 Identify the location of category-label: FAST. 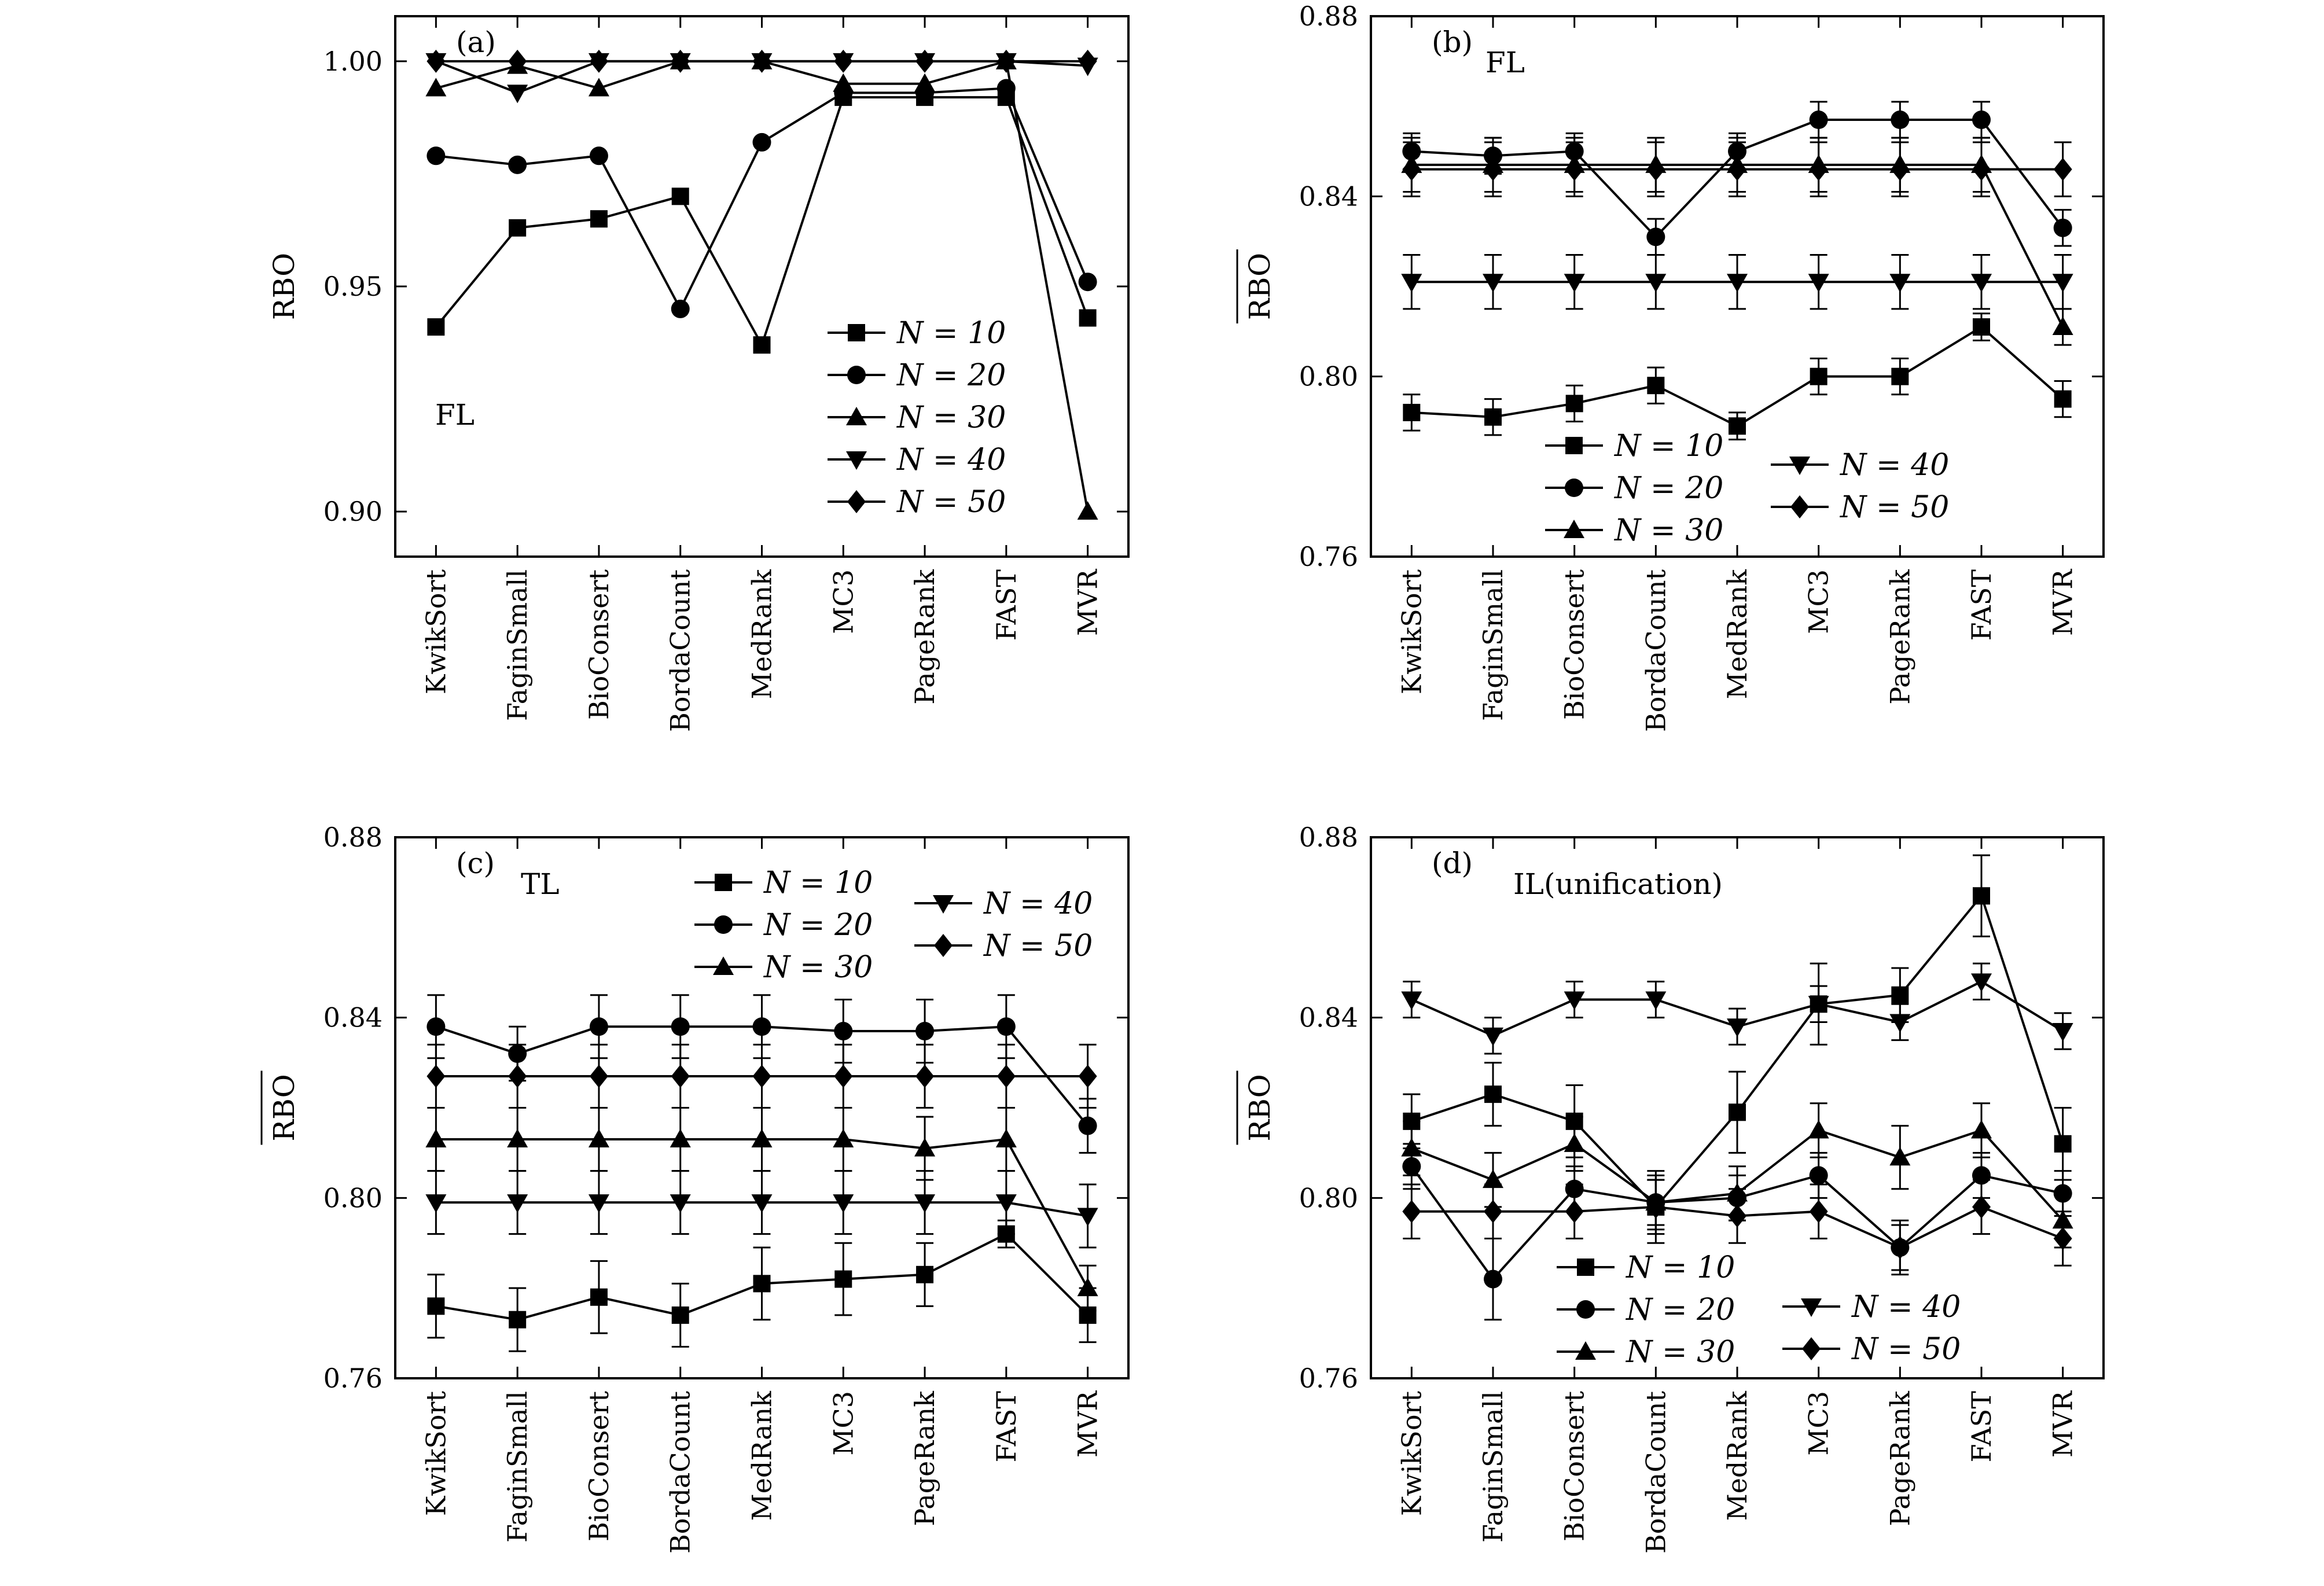
(1006, 605).